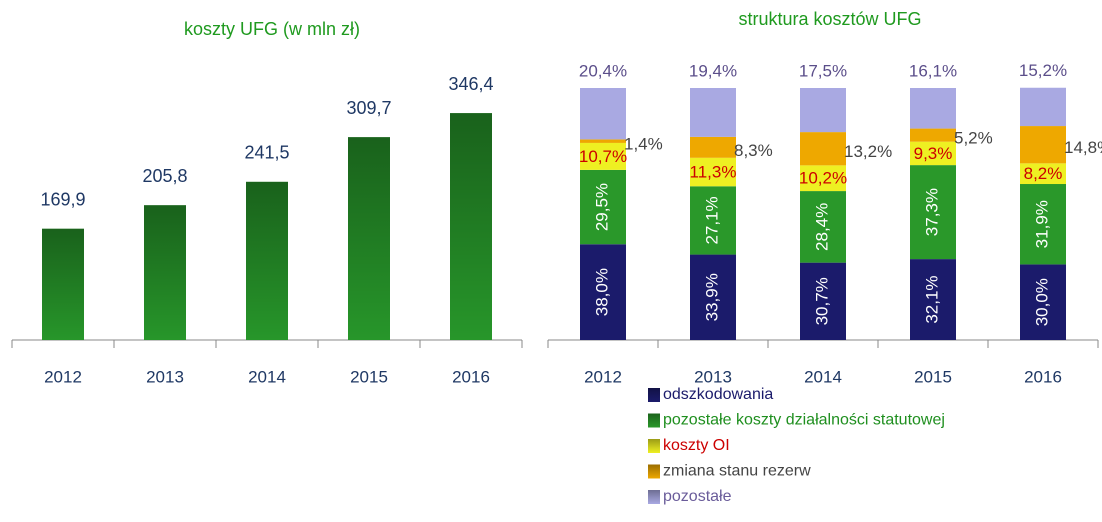  I want to click on value-label: 169,9, so click(62, 199).